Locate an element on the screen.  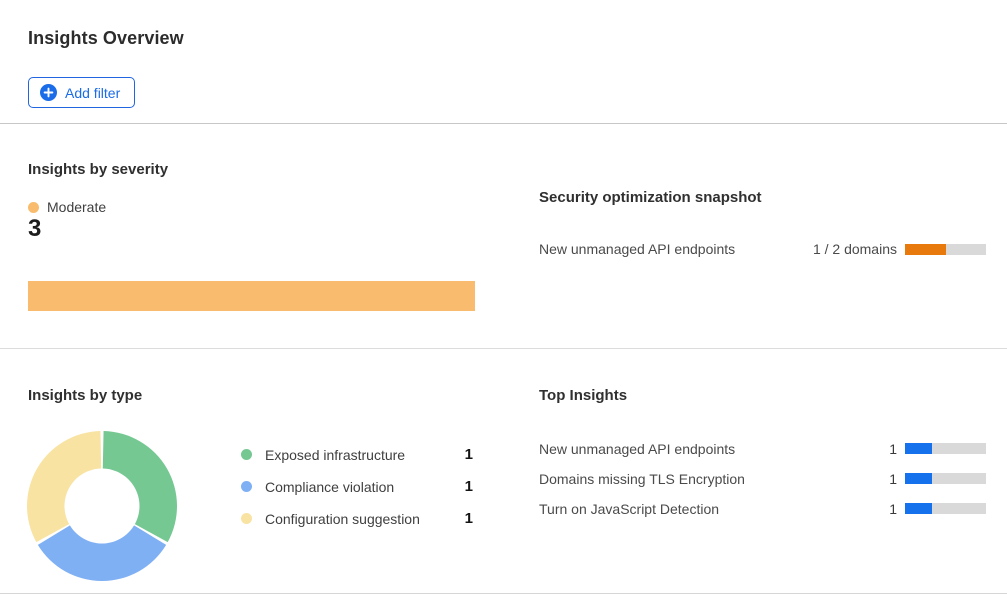
severity-legend-item: Moderate is located at coordinates (67, 207).